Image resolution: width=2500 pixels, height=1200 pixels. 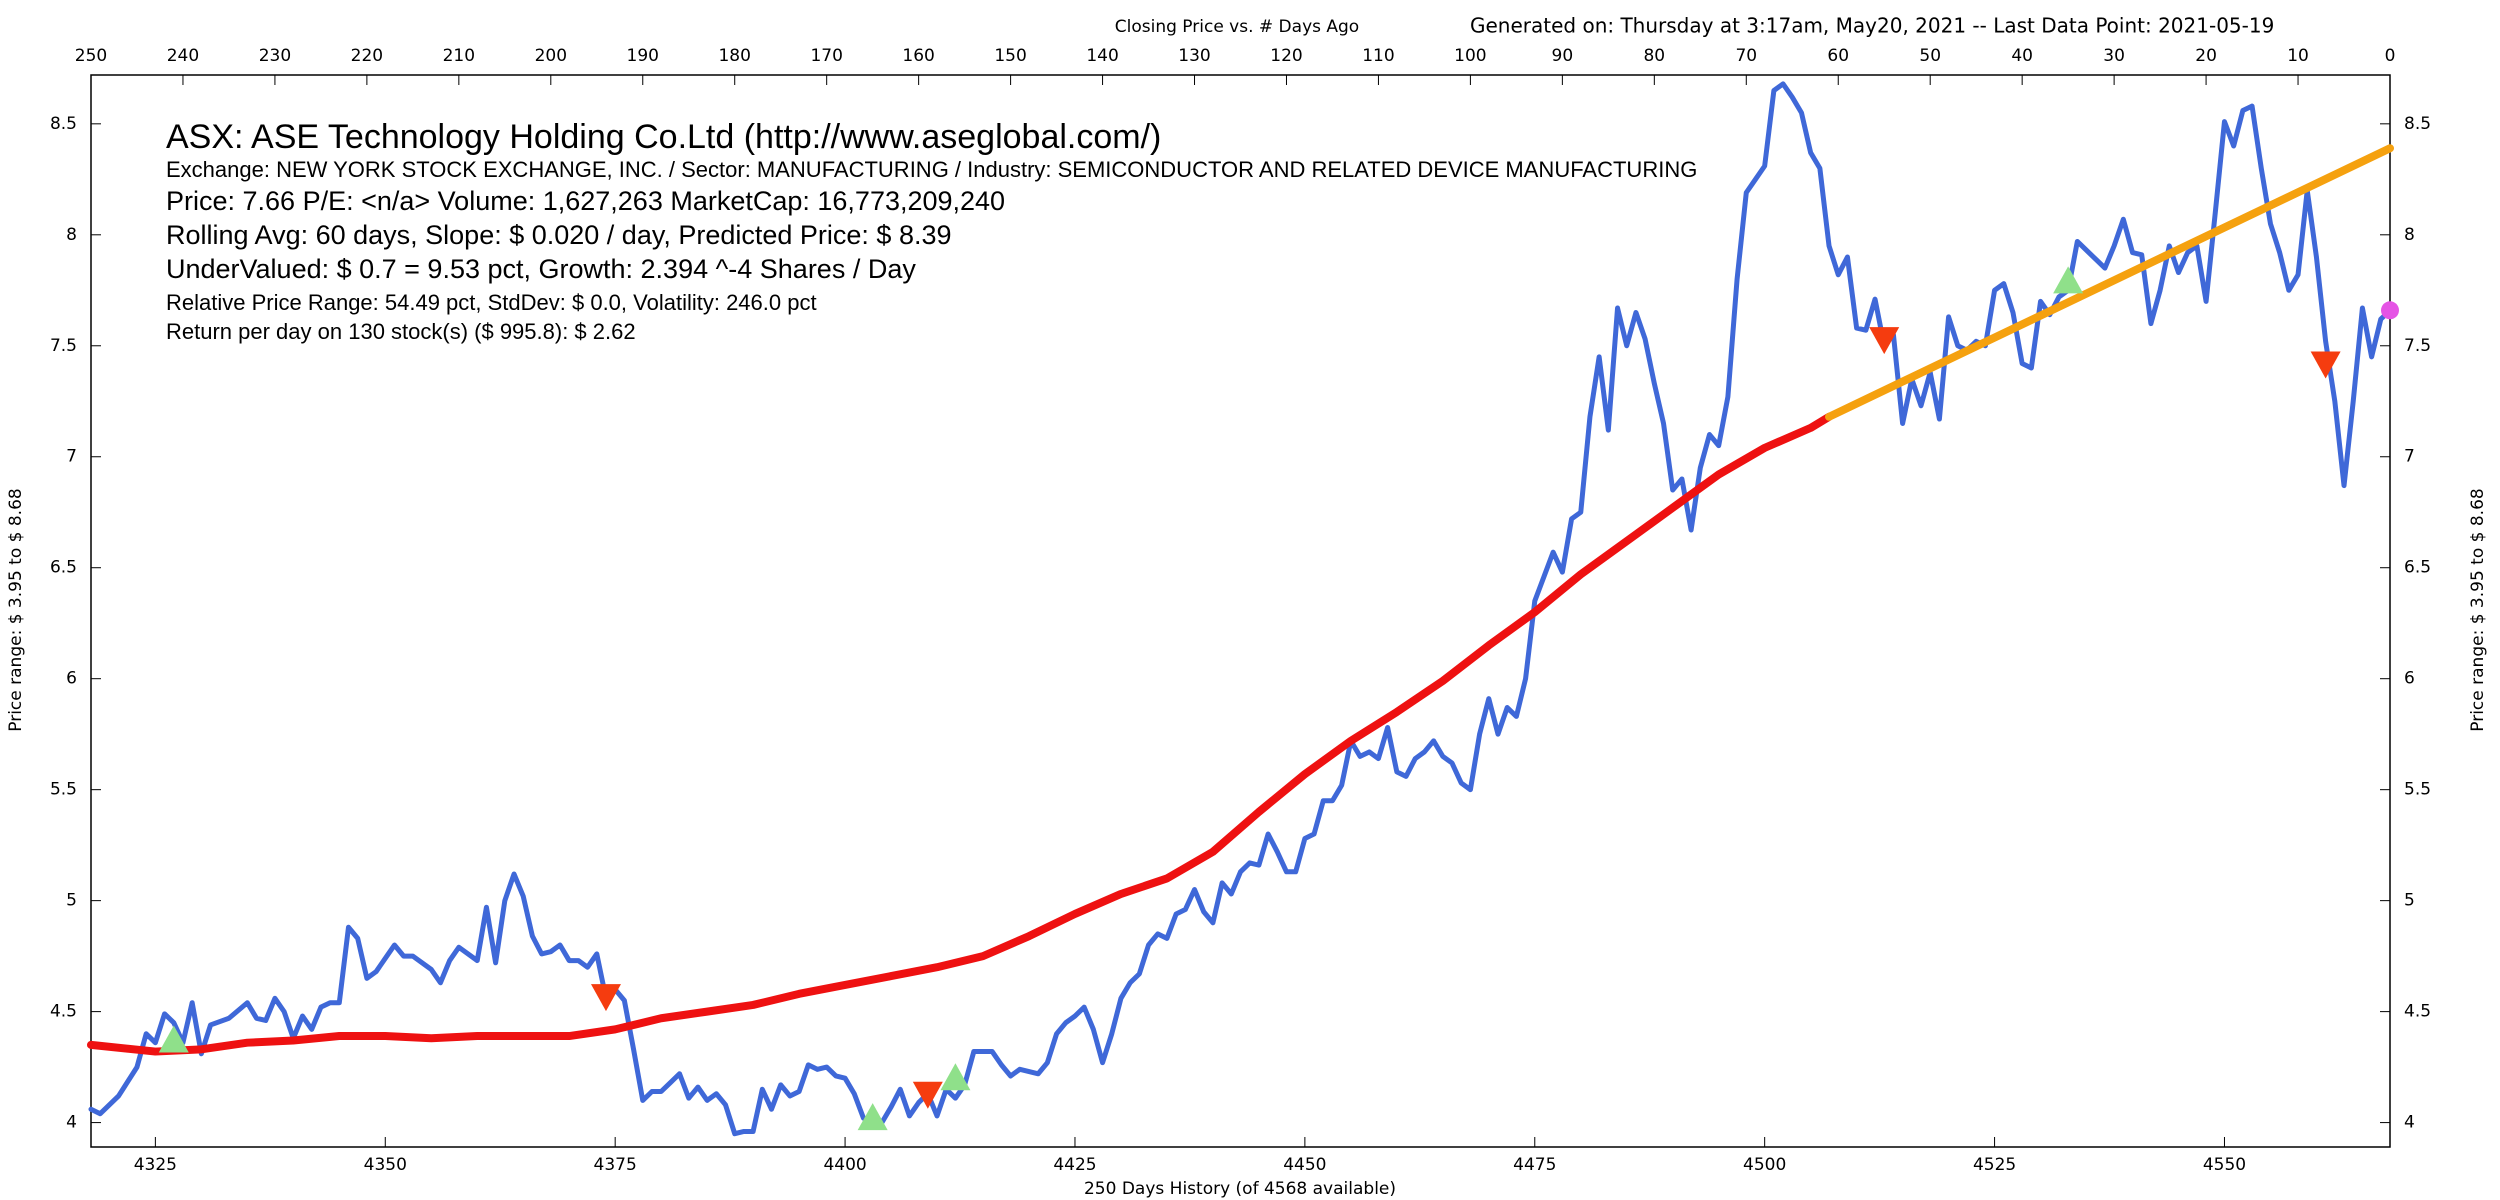 I want to click on x2-tick-label: 160, so click(x=918, y=56).